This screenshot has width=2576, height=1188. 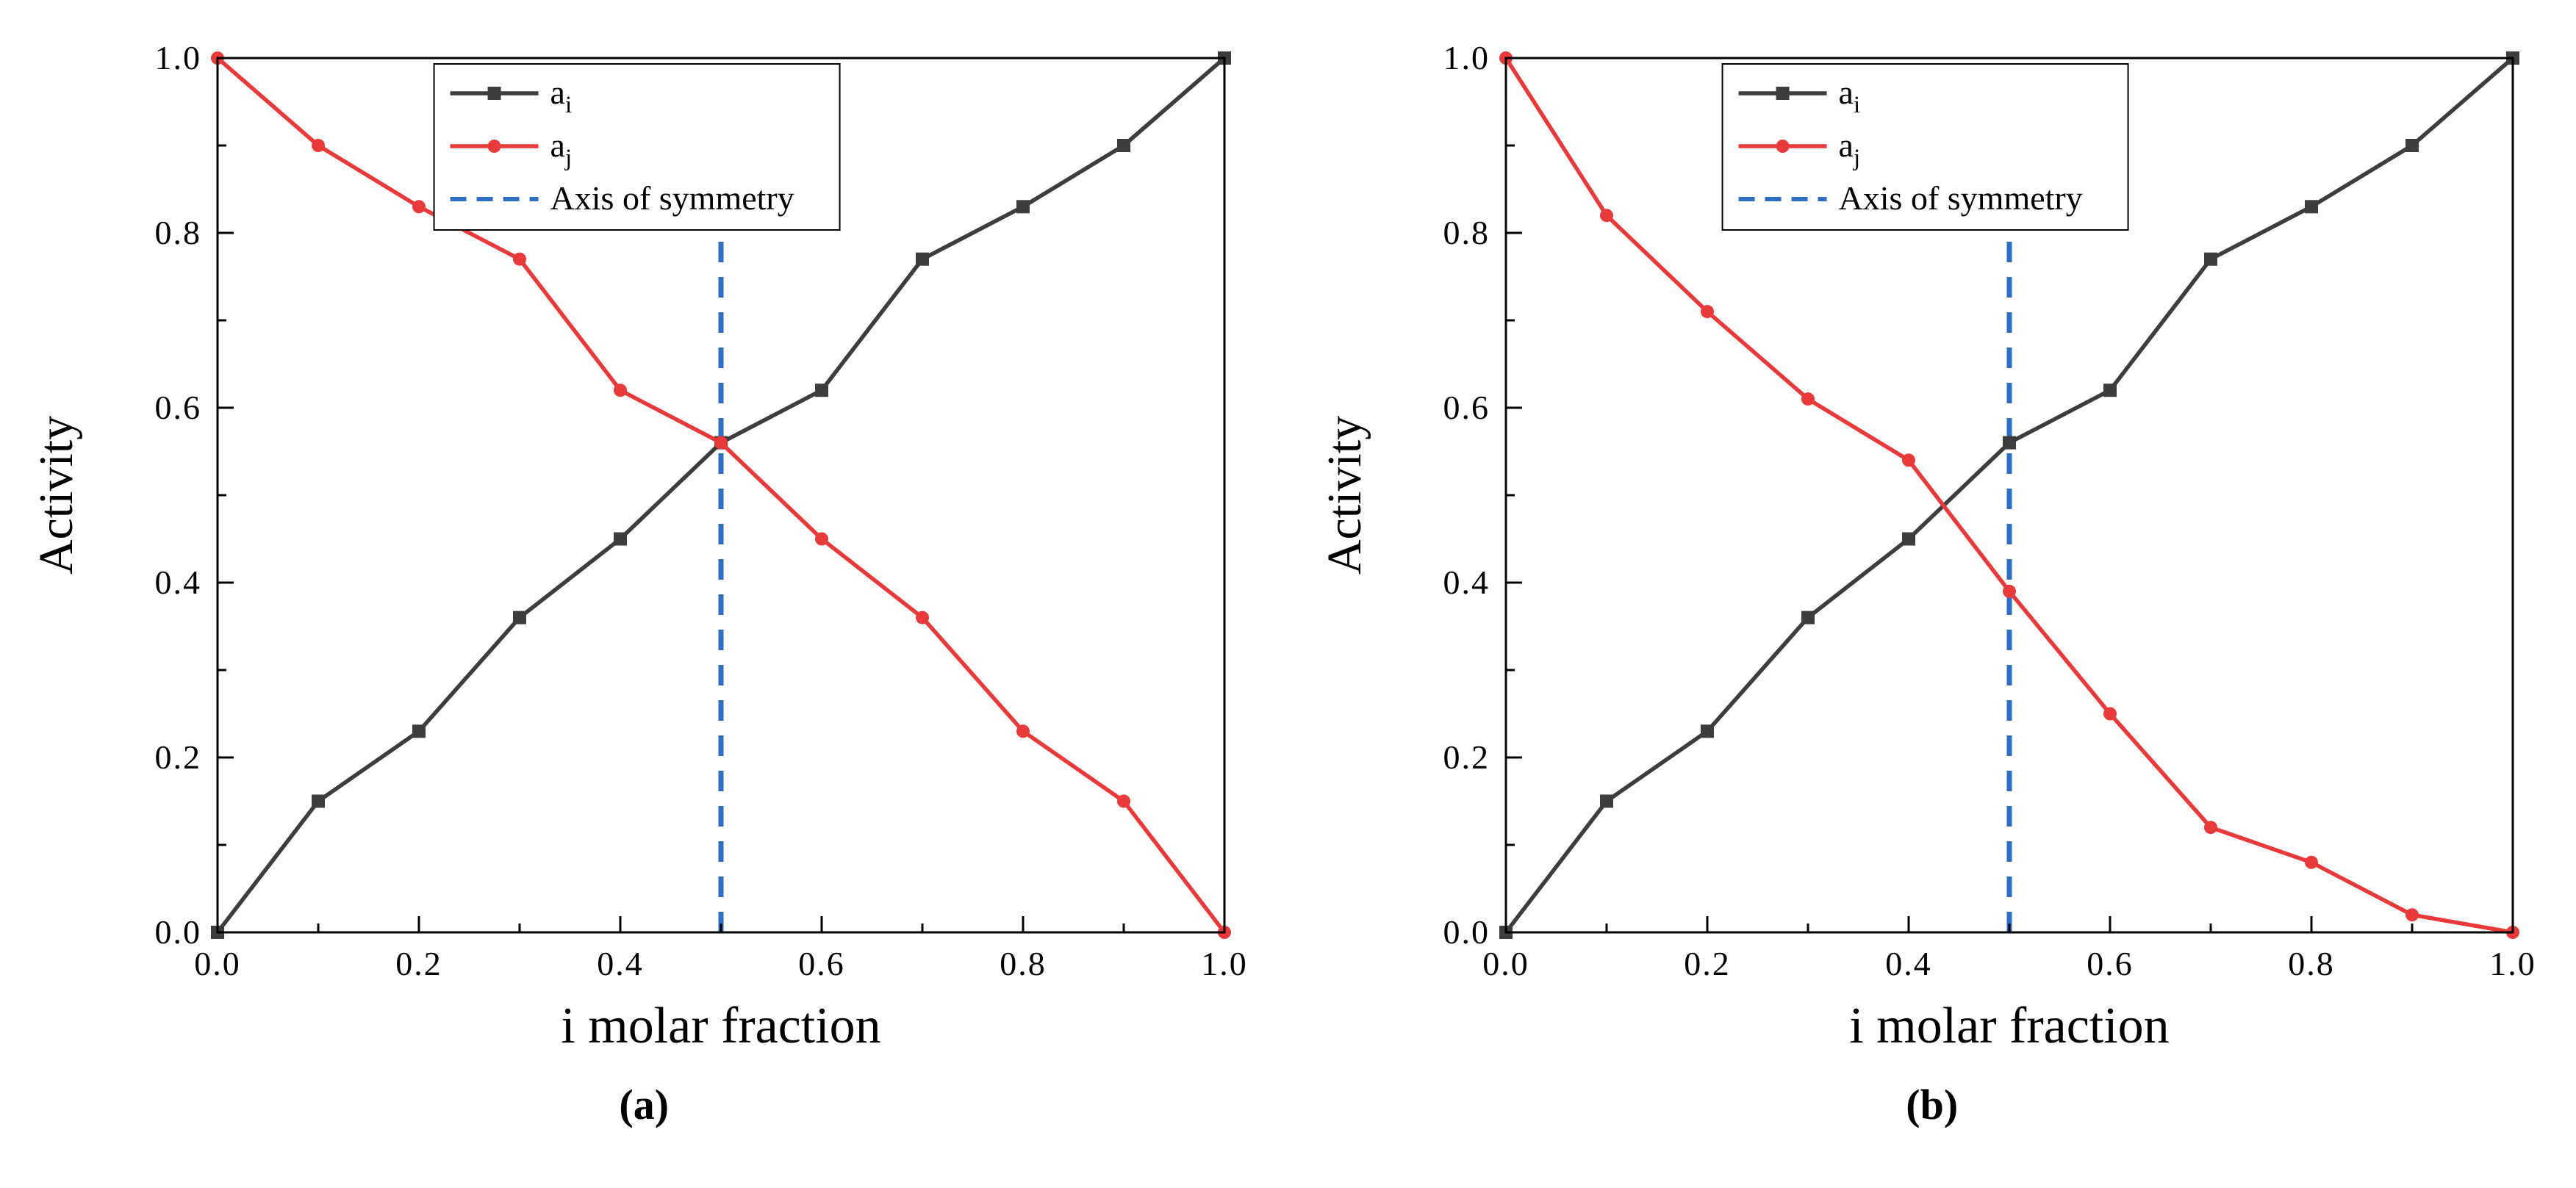 I want to click on panel-label-b: (b), so click(x=1932, y=1104).